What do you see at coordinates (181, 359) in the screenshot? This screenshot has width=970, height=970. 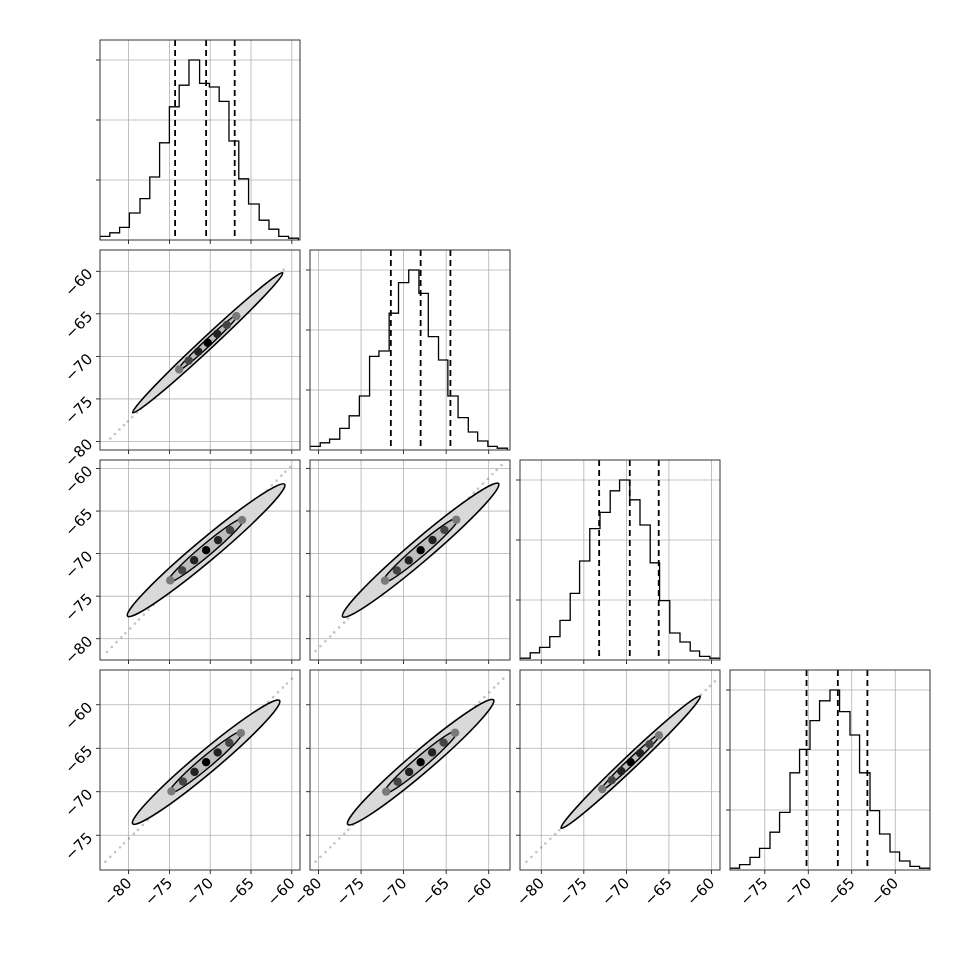 I see `panel-1-0: −80 −75 −70 −65 −60` at bounding box center [181, 359].